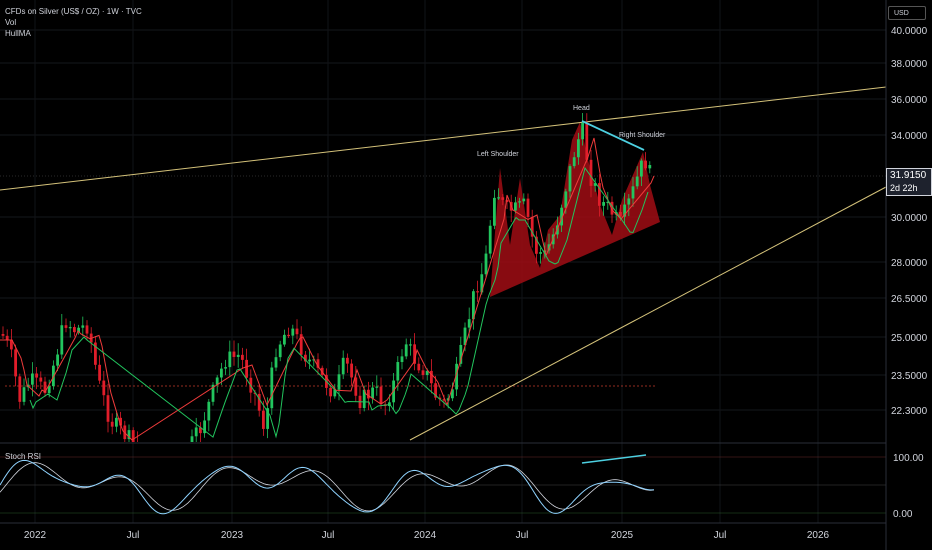  Describe the element at coordinates (904, 188) in the screenshot. I see `bar-countdown: 2d 22h` at that location.